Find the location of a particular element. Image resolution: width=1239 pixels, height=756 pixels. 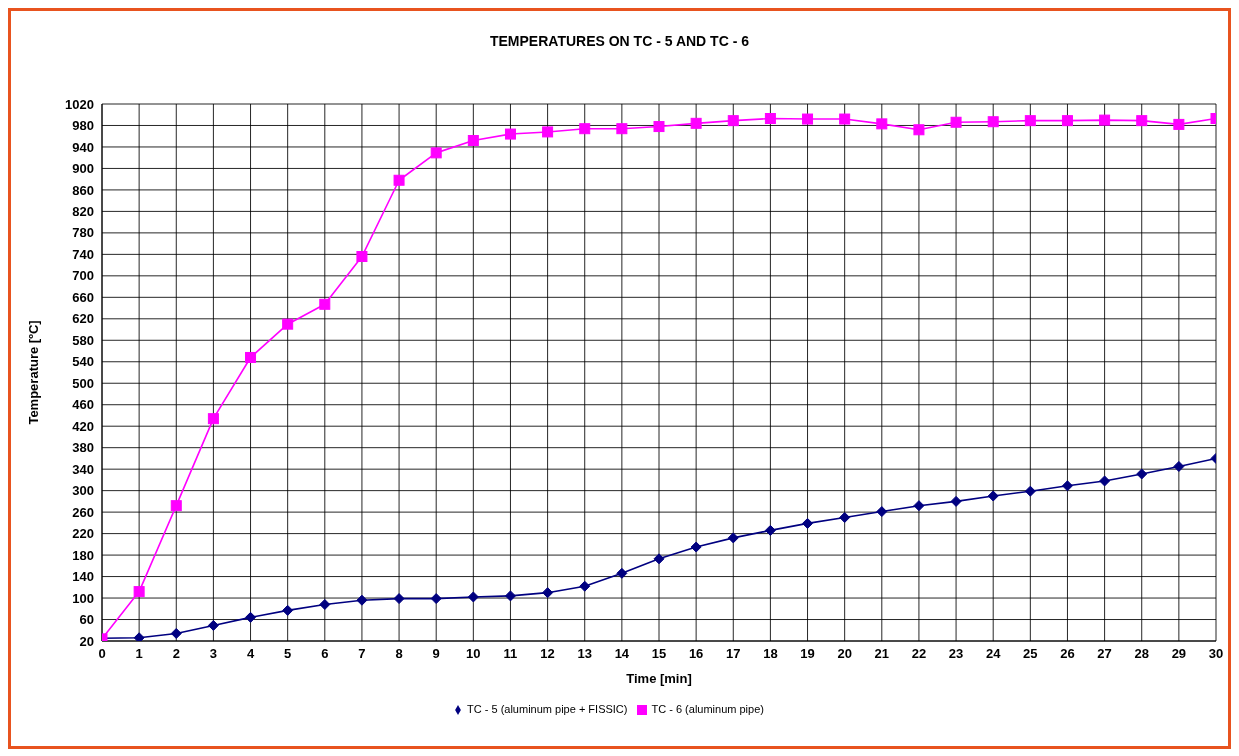

y-tick-label: 140 is located at coordinates (83, 577).